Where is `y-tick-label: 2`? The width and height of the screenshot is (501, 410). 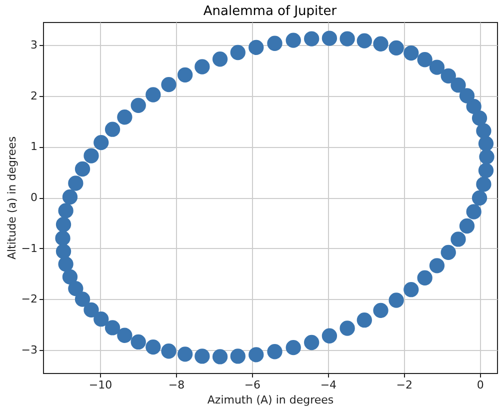 y-tick-label: 2 is located at coordinates (34, 95).